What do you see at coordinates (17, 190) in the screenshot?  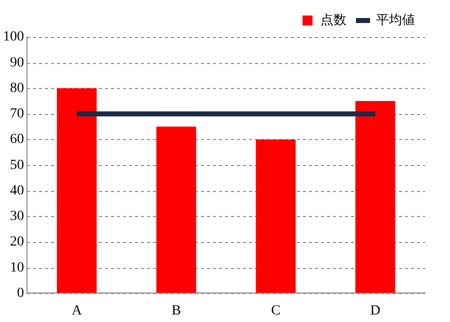 I see `y-tick-label: 40` at bounding box center [17, 190].